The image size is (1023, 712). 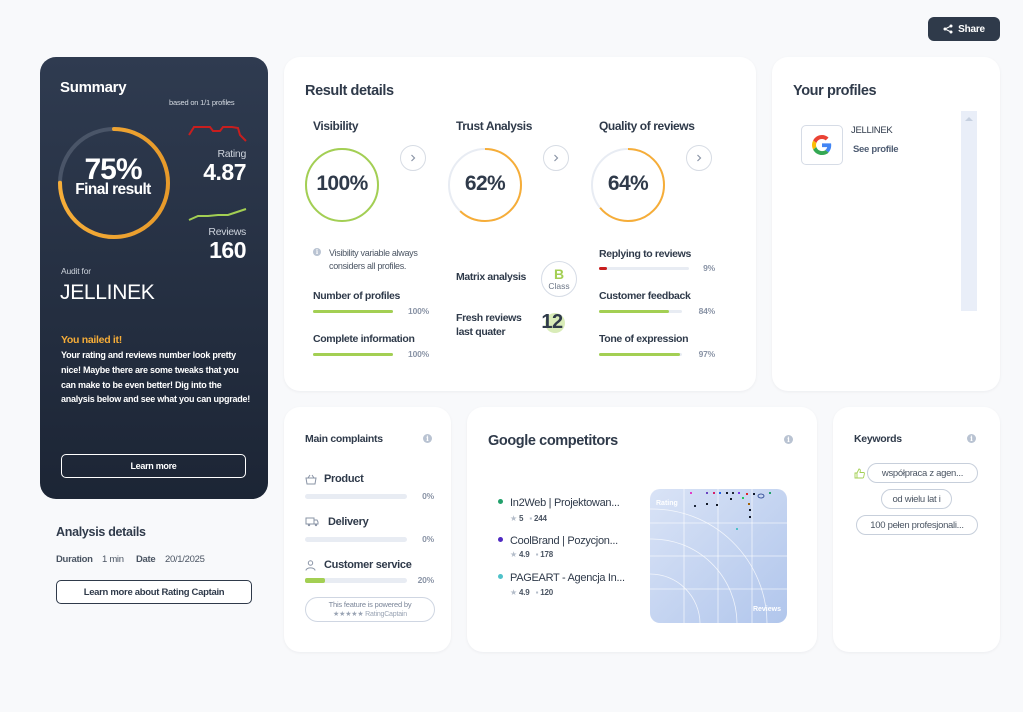 I want to click on visibility-details-button, so click(x=413, y=158).